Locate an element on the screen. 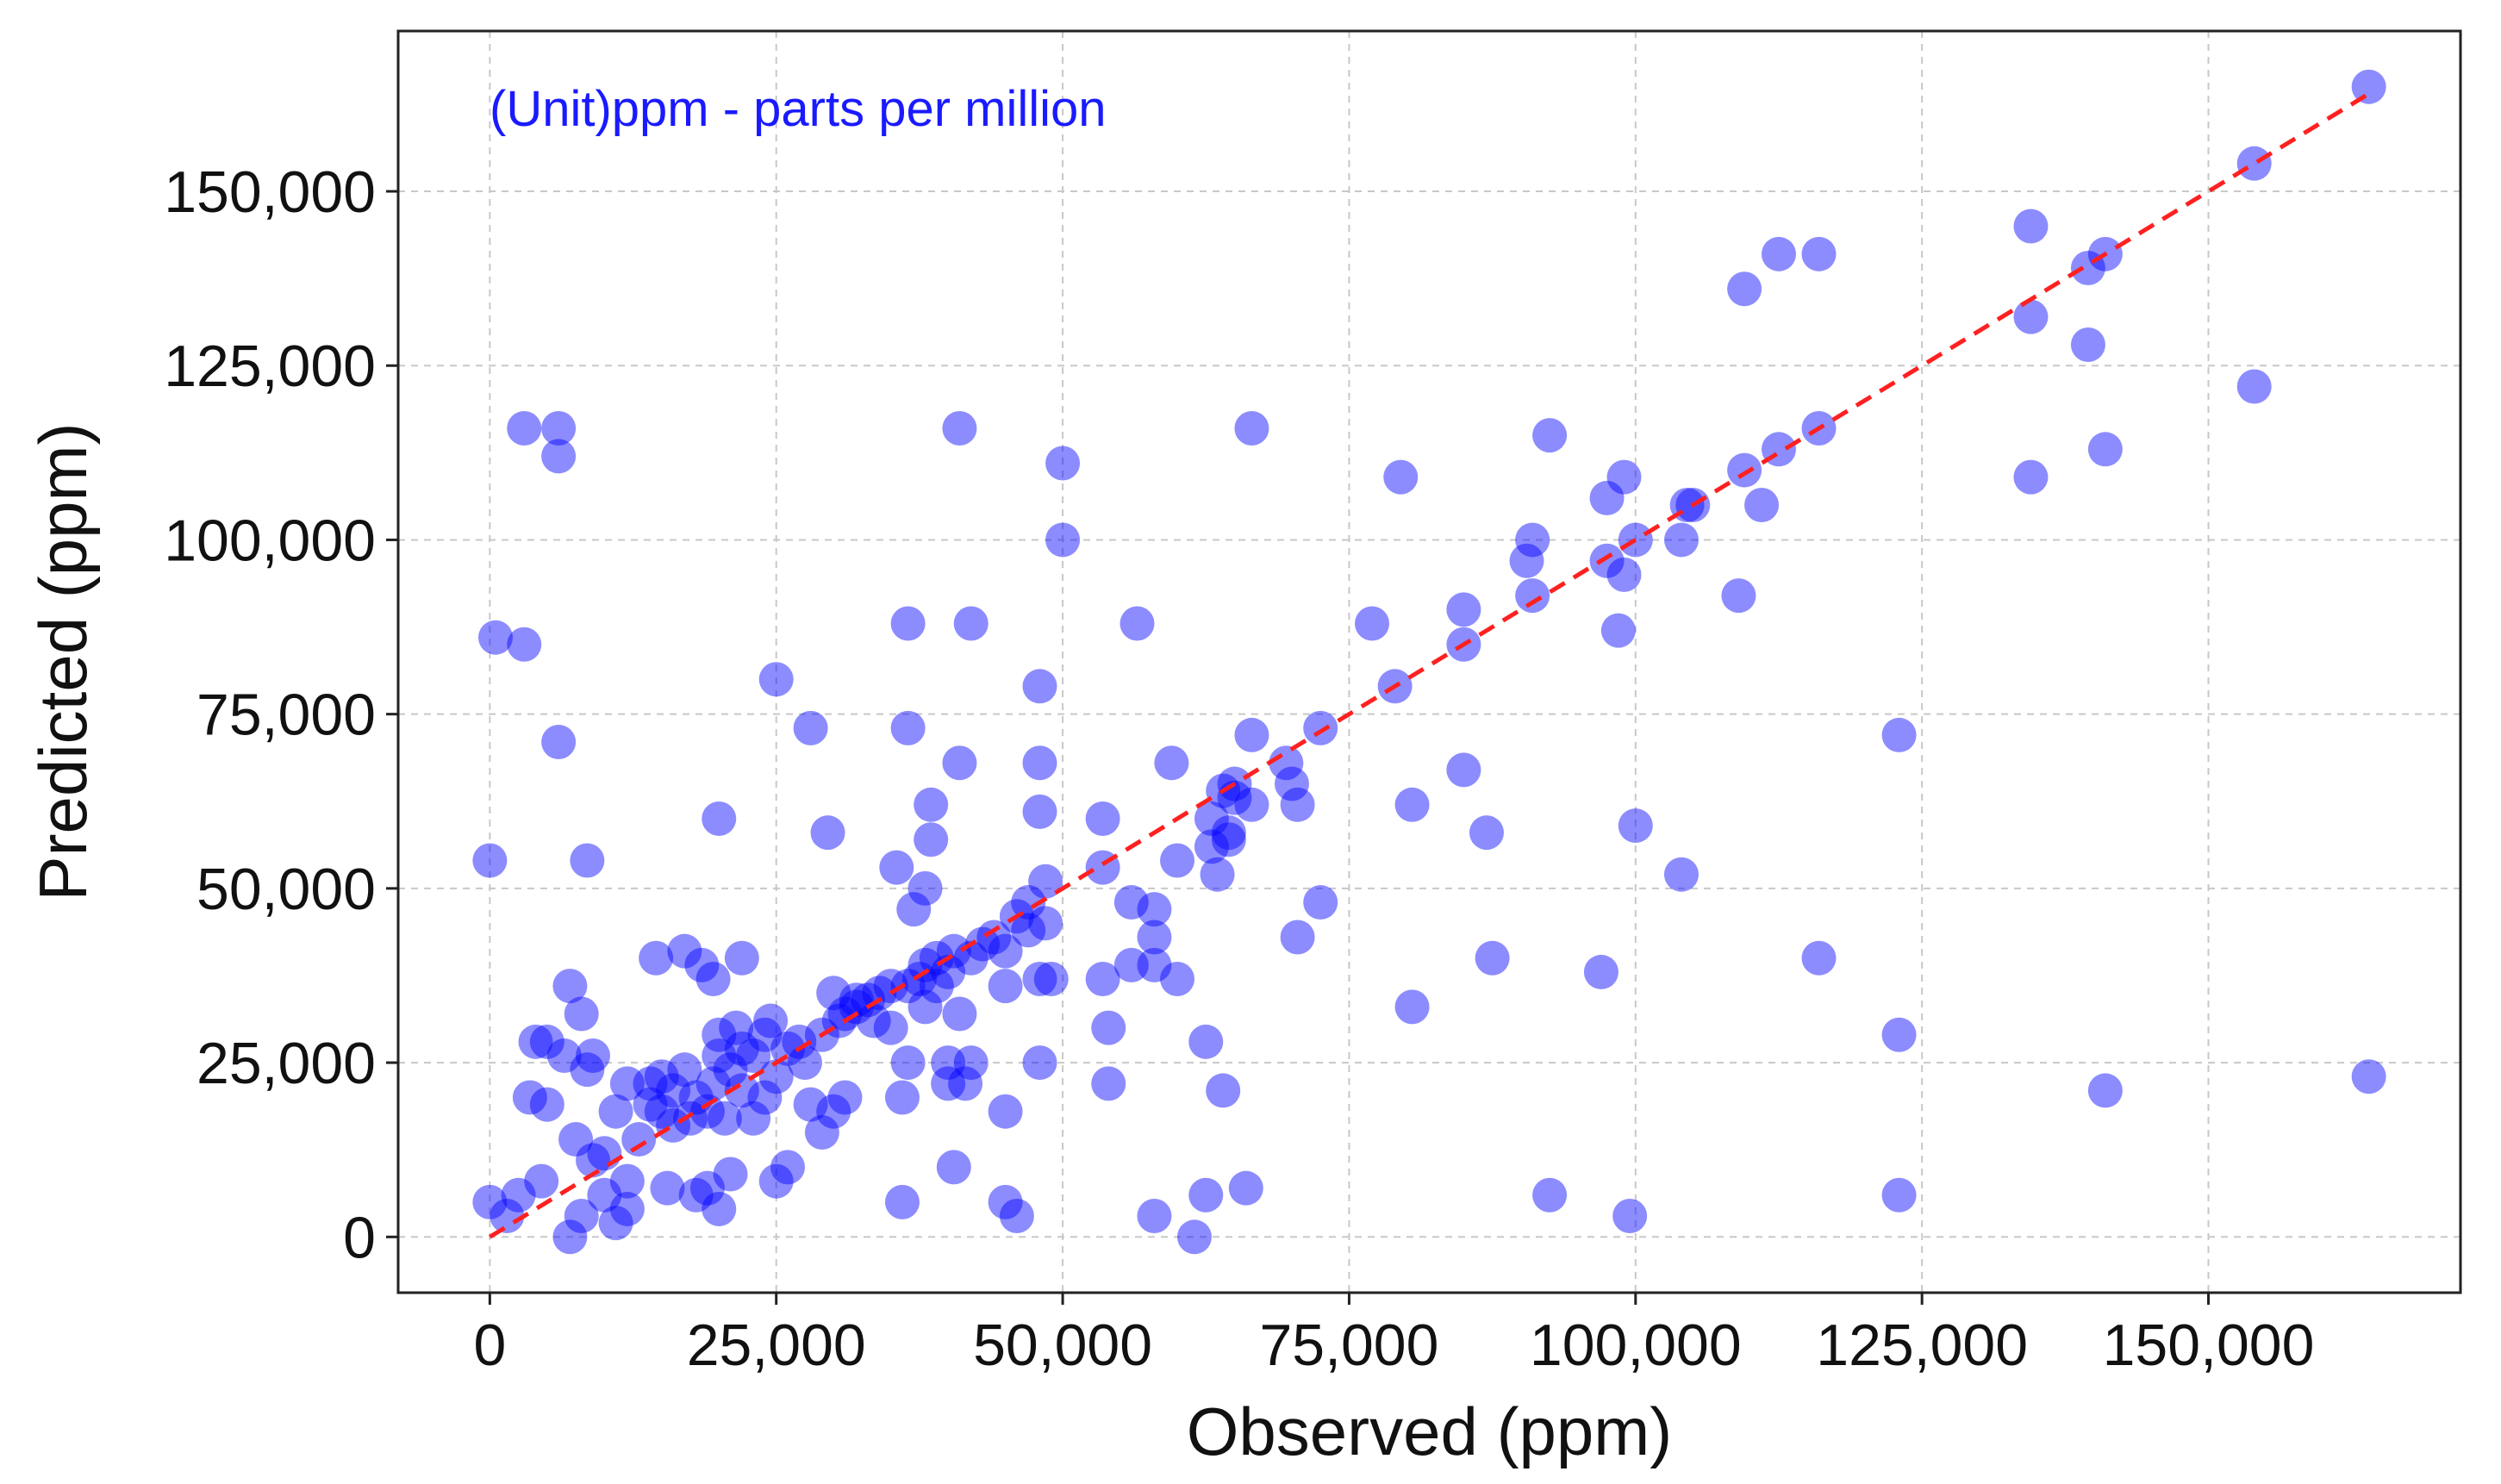 The height and width of the screenshot is (1484, 2501). x-tick-label: 75,000 is located at coordinates (1348, 1345).